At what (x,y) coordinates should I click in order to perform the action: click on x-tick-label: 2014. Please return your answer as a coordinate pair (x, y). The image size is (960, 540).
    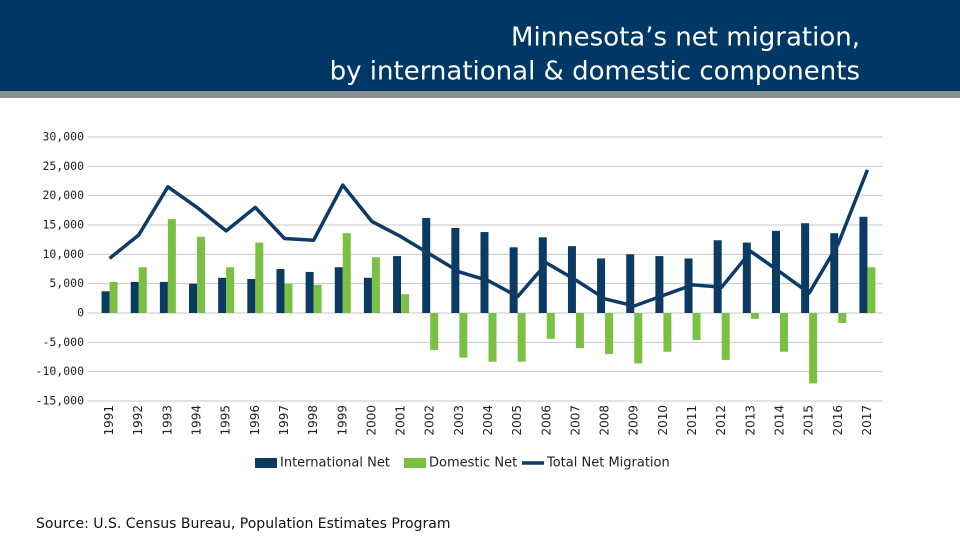
    Looking at the image, I should click on (779, 420).